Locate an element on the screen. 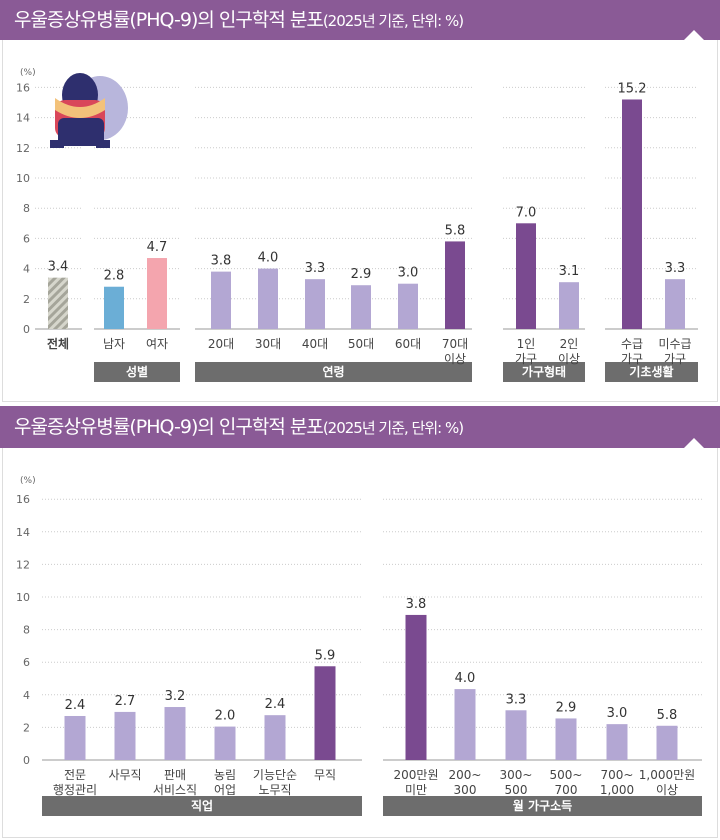 The image size is (720, 840). data-label: 7.0 is located at coordinates (526, 212).